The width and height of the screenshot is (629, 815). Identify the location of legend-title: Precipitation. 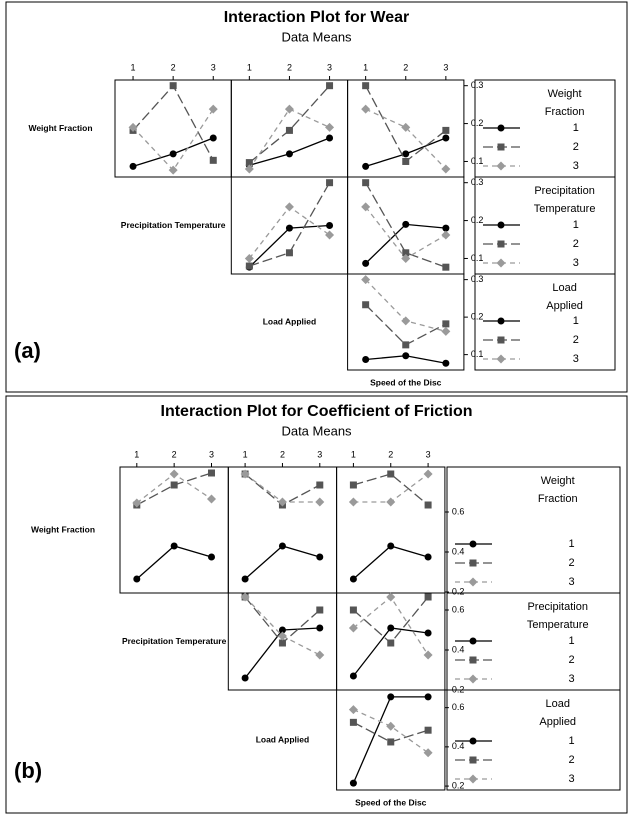
(564, 191).